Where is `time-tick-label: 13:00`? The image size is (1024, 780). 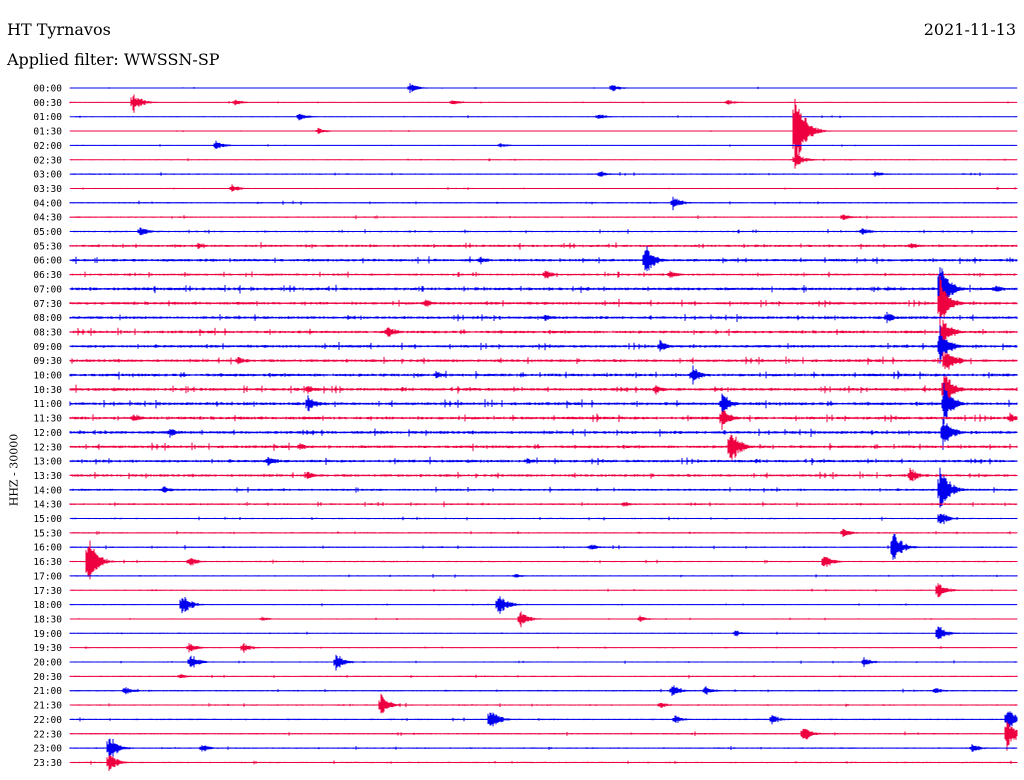 time-tick-label: 13:00 is located at coordinates (47, 462).